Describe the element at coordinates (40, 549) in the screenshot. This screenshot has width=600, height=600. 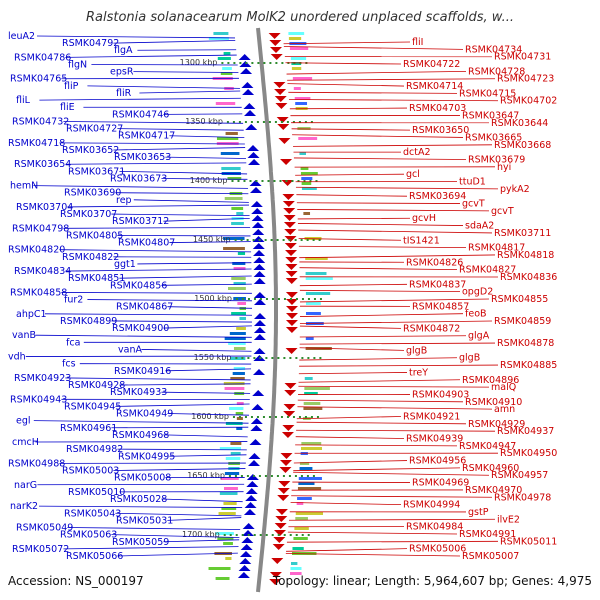
I see `gene-label-left: RSMK05072` at that location.